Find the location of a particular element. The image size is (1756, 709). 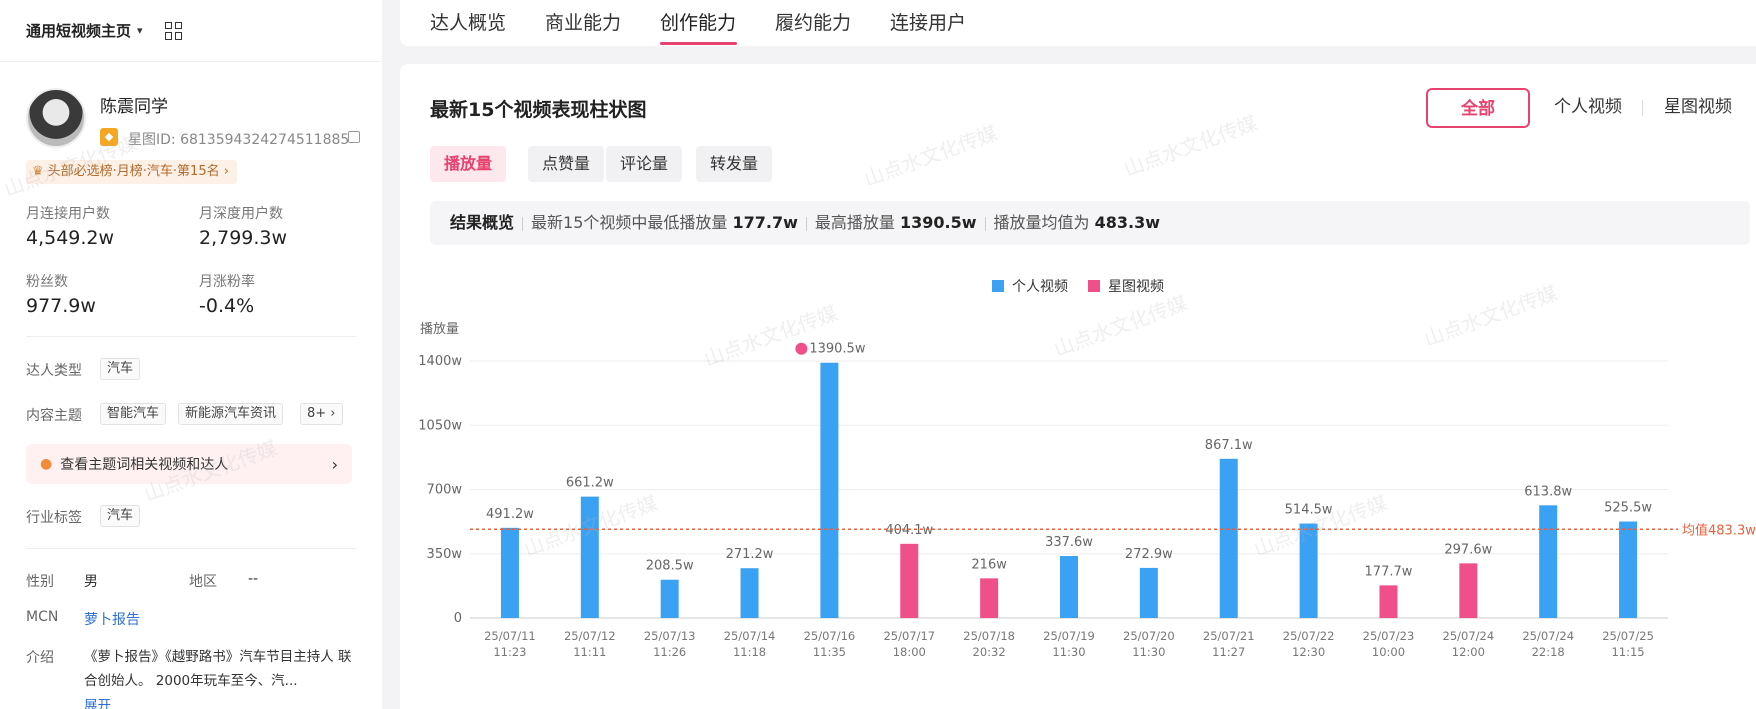

metric-tab-plays: 播放量 is located at coordinates (468, 164).